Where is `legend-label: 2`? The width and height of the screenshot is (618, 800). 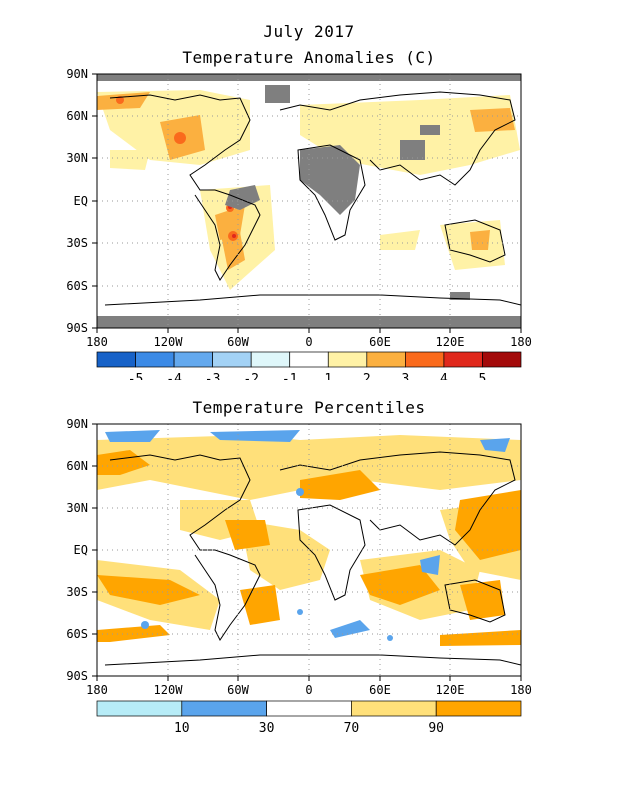 legend-label: 2 is located at coordinates (367, 376).